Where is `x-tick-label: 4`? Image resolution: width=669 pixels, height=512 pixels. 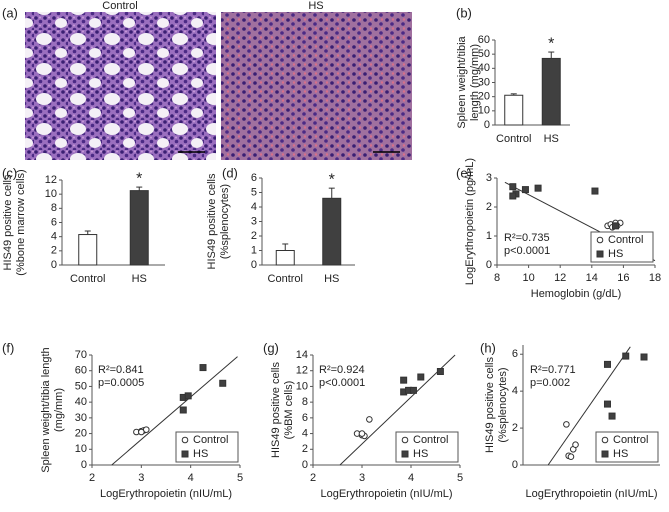
x-tick-label: 4 is located at coordinates (411, 478).